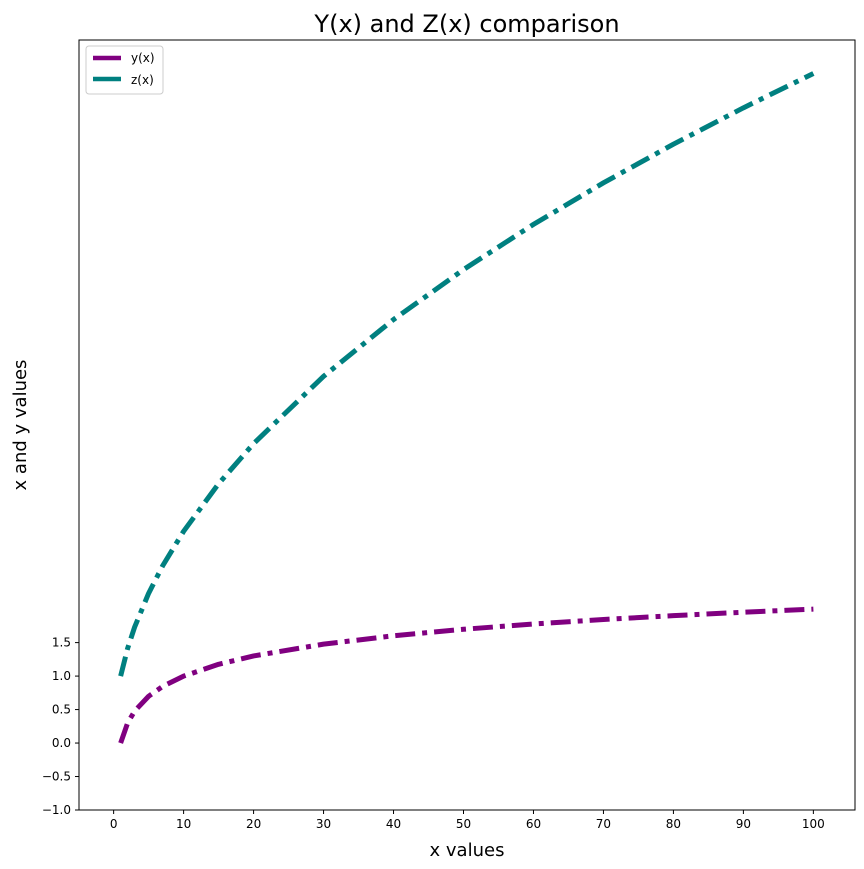 This screenshot has height=869, width=864. What do you see at coordinates (143, 58) in the screenshot?
I see `legend-label-y: y(x)` at bounding box center [143, 58].